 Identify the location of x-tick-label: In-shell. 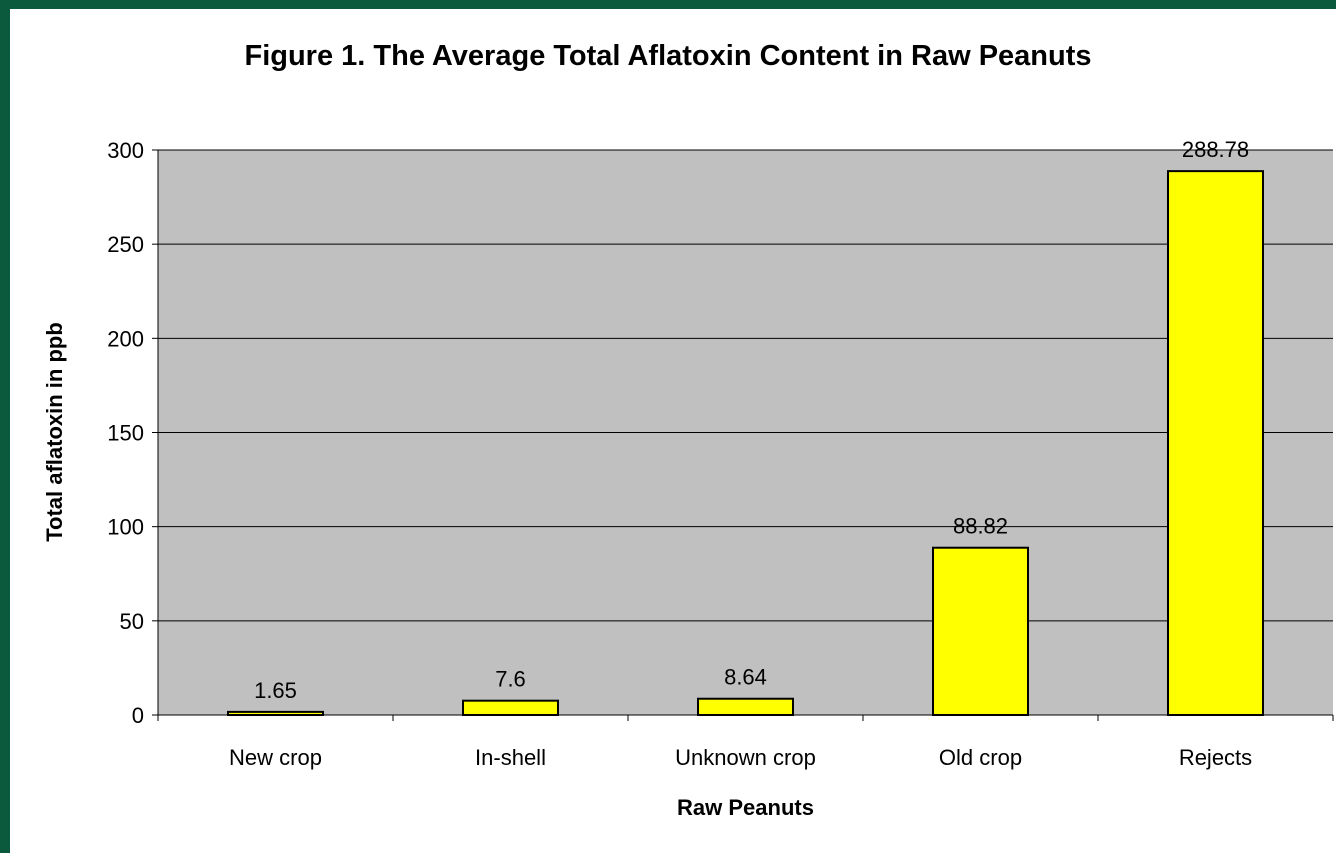
(510, 757).